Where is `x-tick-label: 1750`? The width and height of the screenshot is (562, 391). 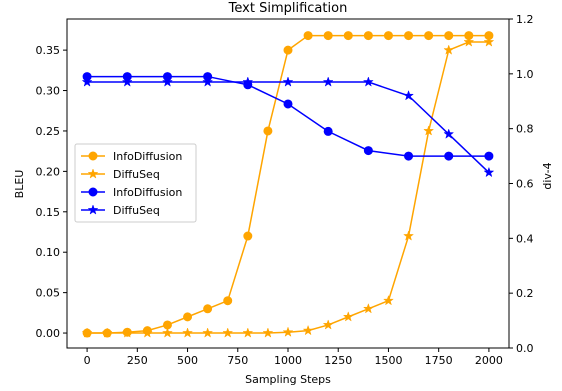 x-tick-label: 1750 is located at coordinates (439, 360).